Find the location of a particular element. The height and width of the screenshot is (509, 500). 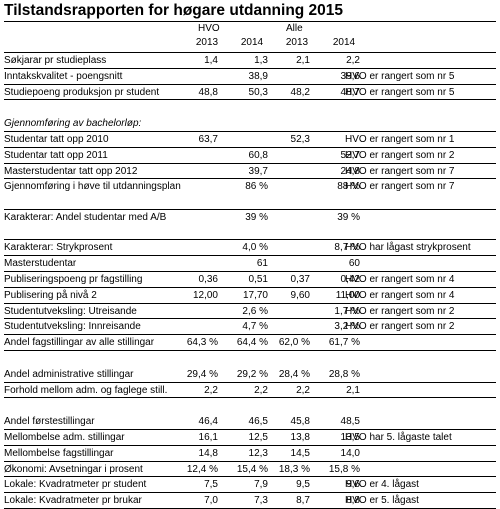

value-cell: 7,3 is located at coordinates (261, 501).